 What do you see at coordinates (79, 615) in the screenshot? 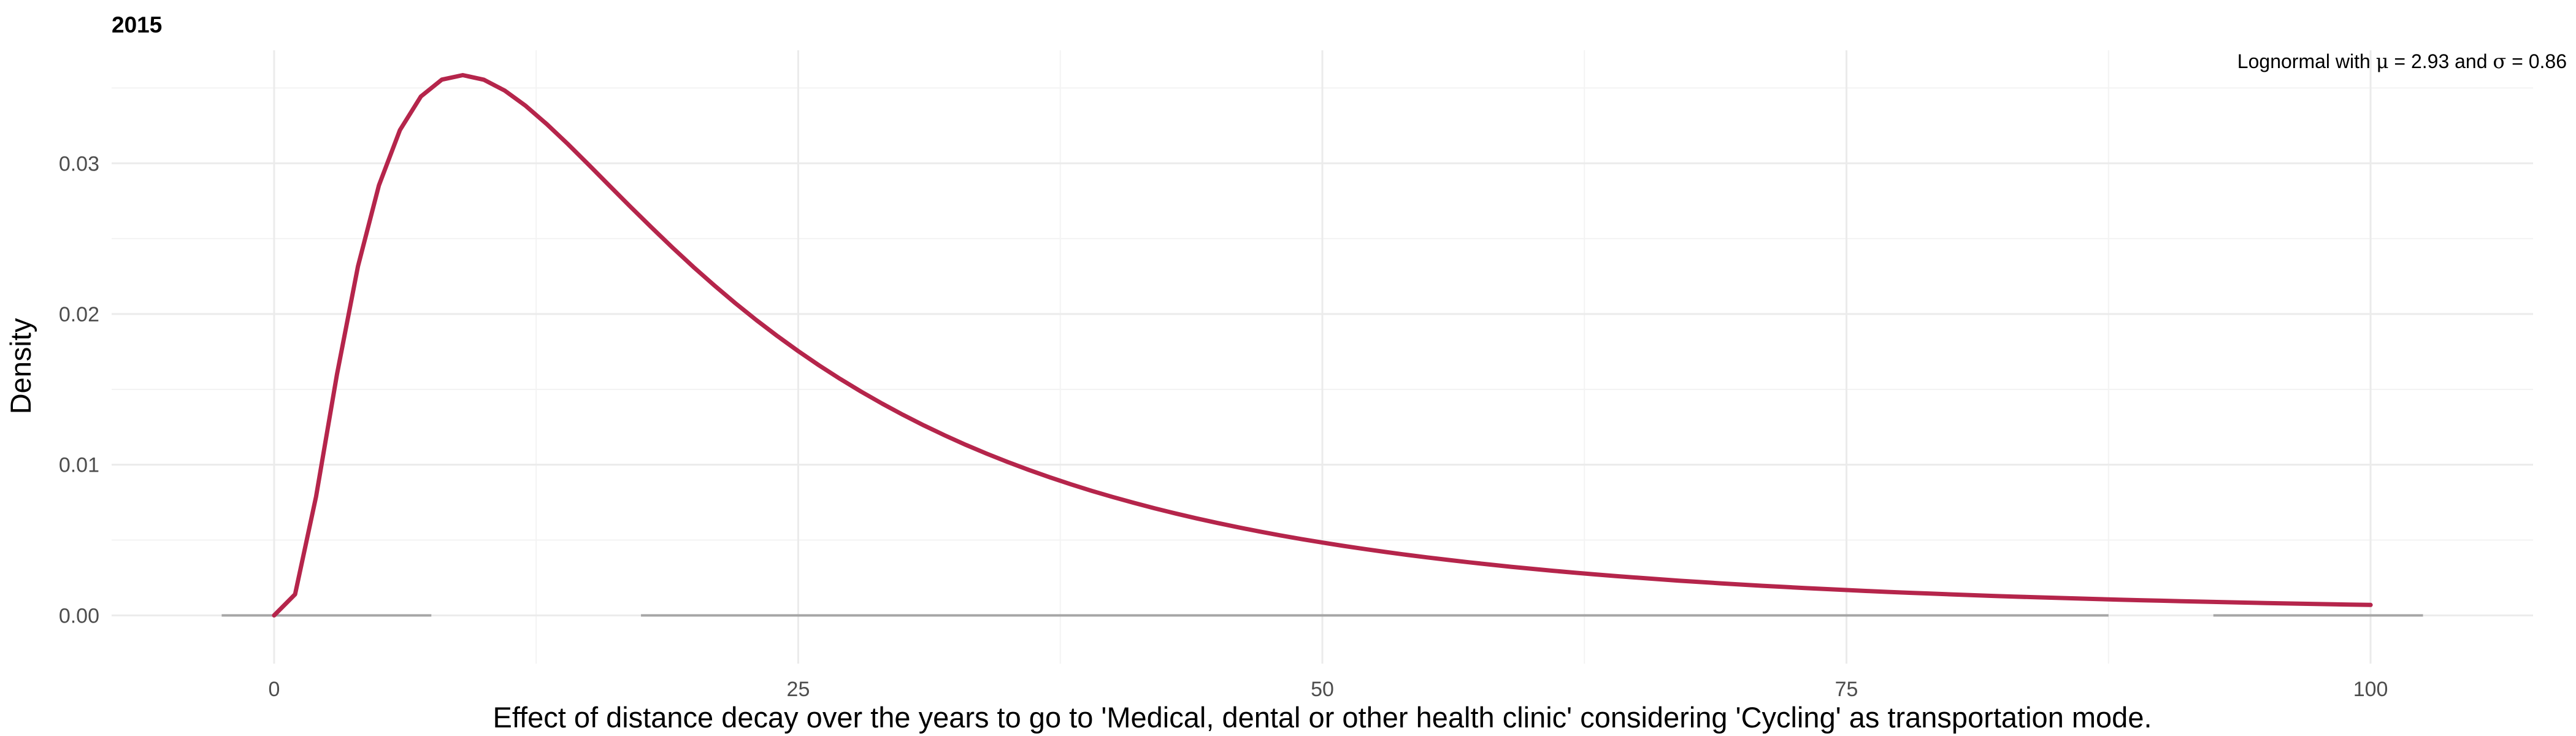
I see `y-tick-label: 0.00` at bounding box center [79, 615].